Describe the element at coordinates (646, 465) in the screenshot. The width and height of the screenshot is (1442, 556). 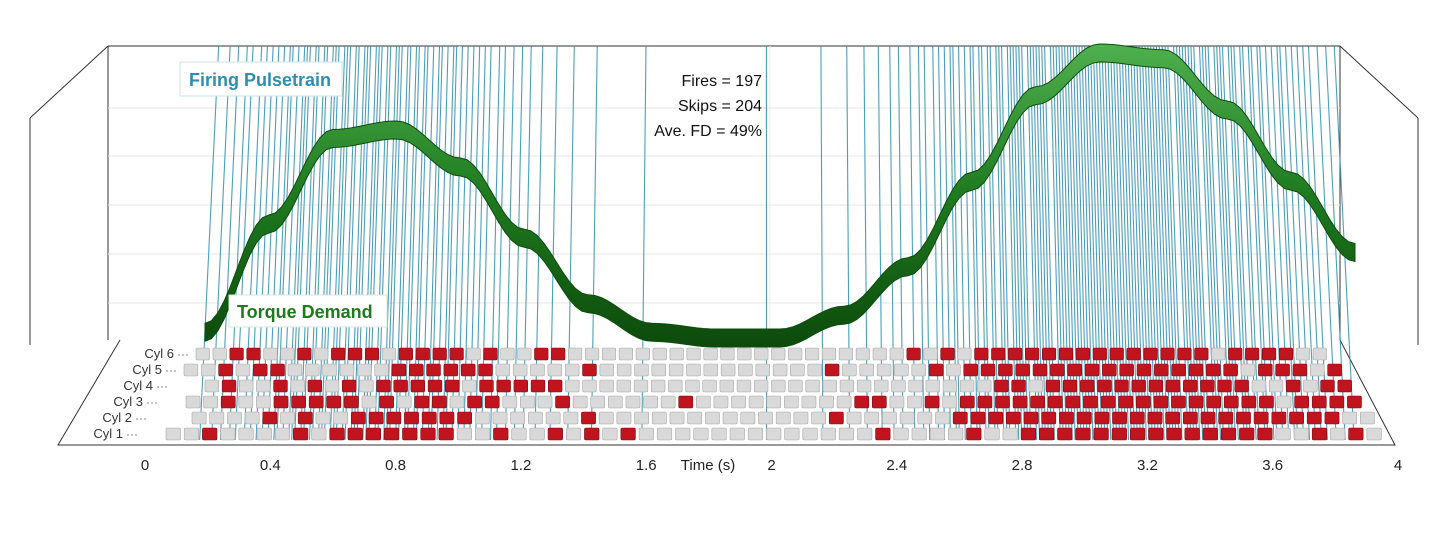
I see `x-tick-label: 1.6` at that location.